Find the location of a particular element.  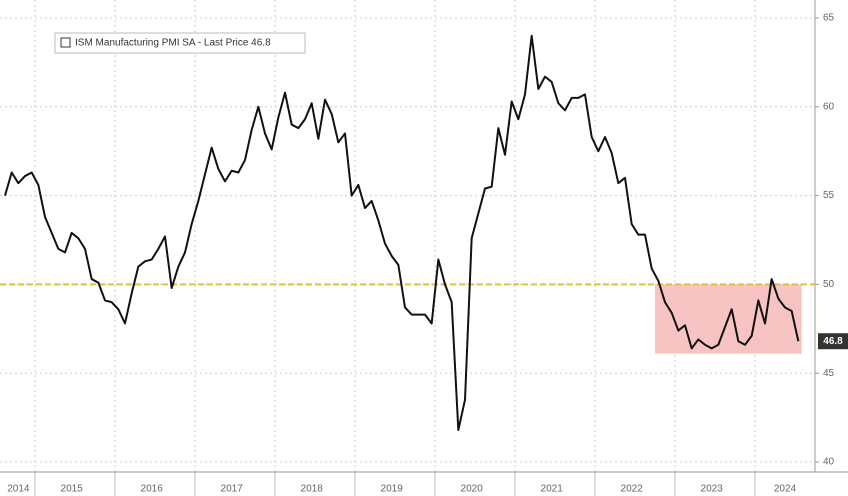

x-tick-label: 2014 is located at coordinates (18, 489).